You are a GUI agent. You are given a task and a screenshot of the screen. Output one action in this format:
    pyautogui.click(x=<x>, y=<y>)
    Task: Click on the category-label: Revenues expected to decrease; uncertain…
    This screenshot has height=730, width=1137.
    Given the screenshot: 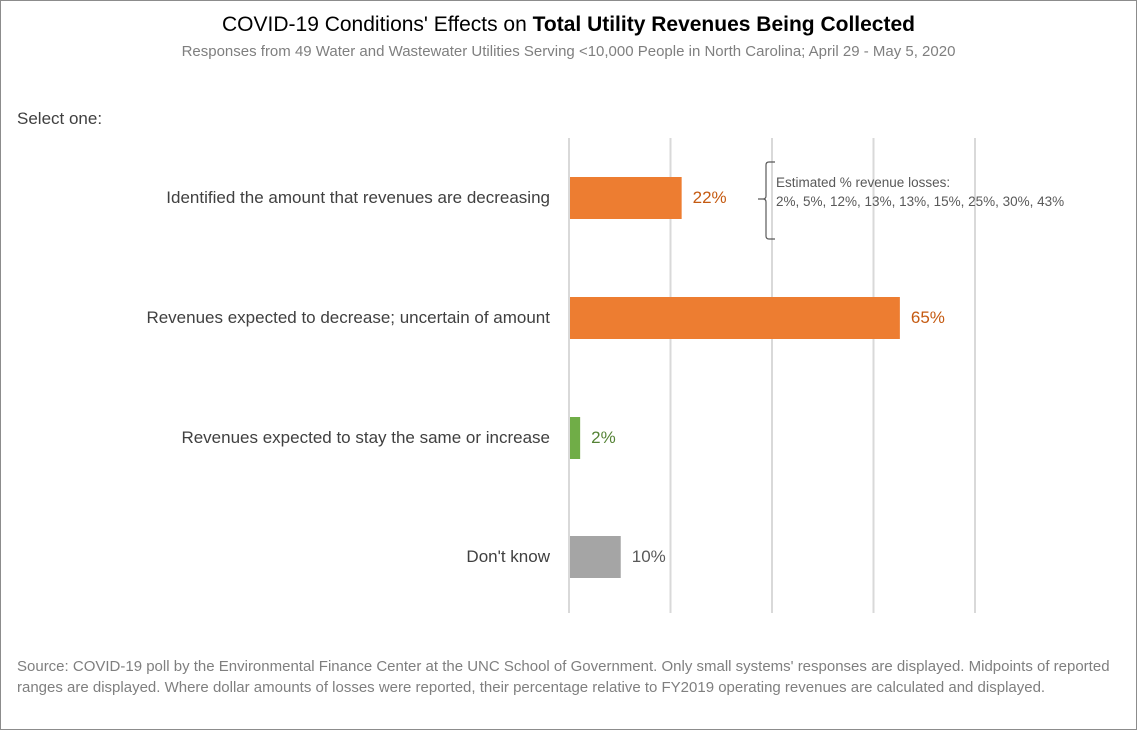 What is the action you would take?
    pyautogui.click(x=348, y=317)
    